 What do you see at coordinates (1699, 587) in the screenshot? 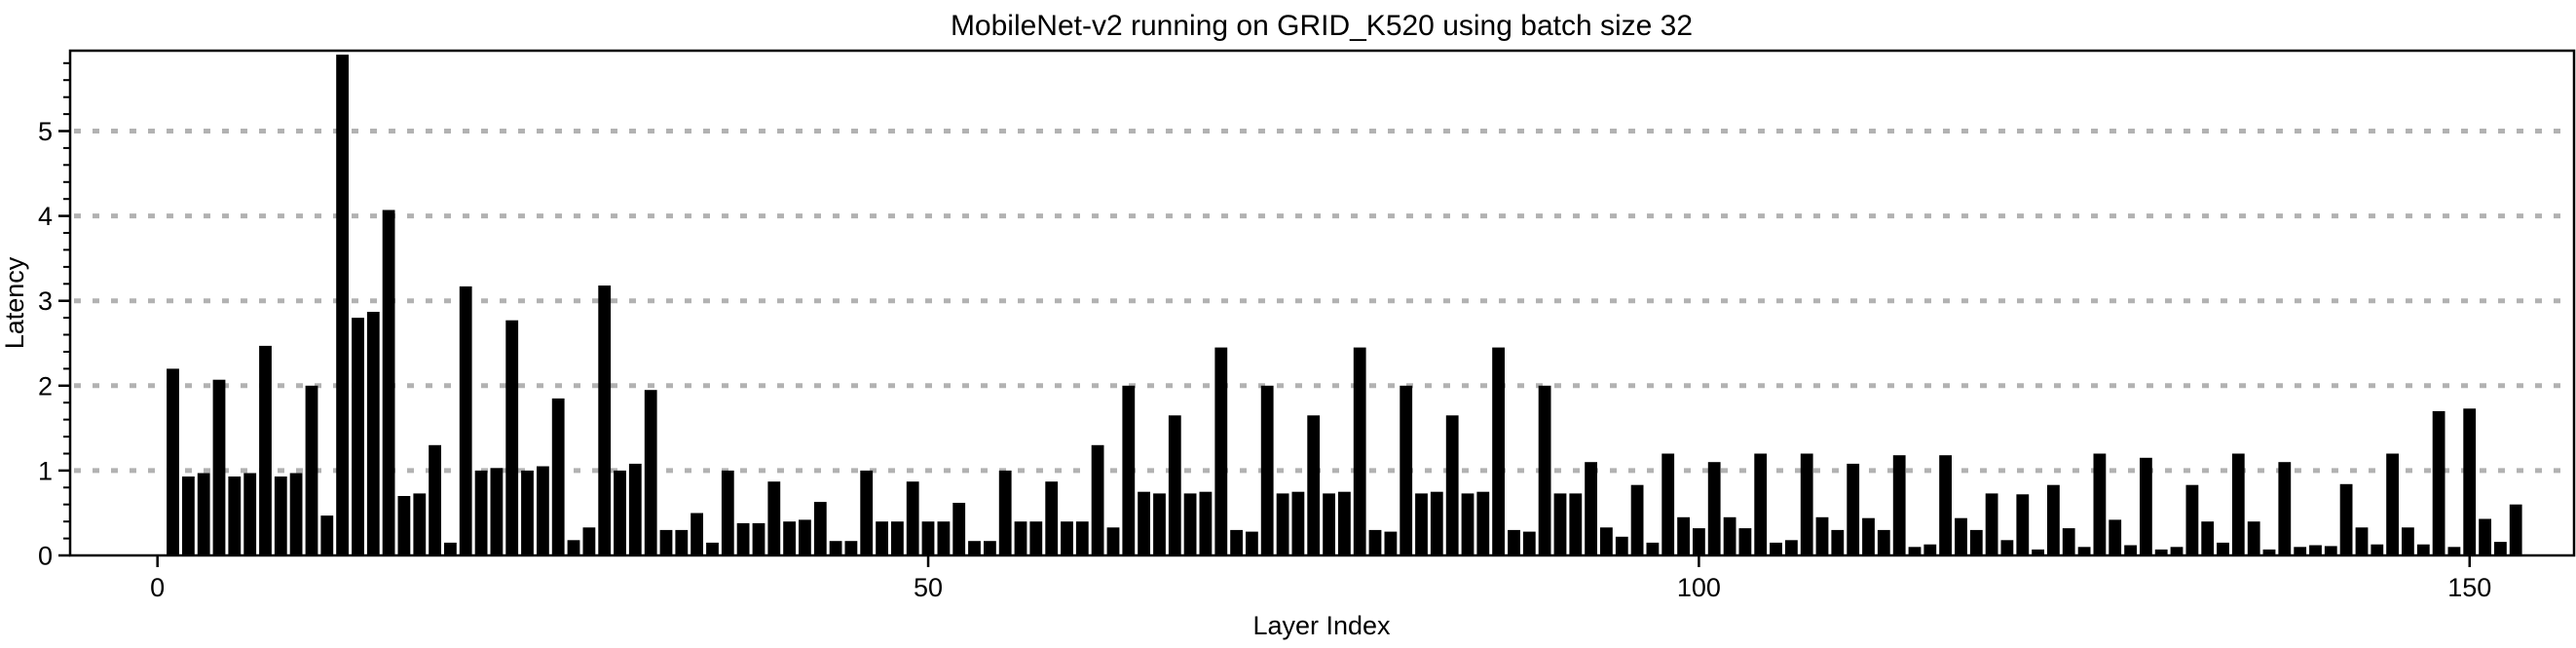
I see `x-tick-label: 100` at bounding box center [1699, 587].